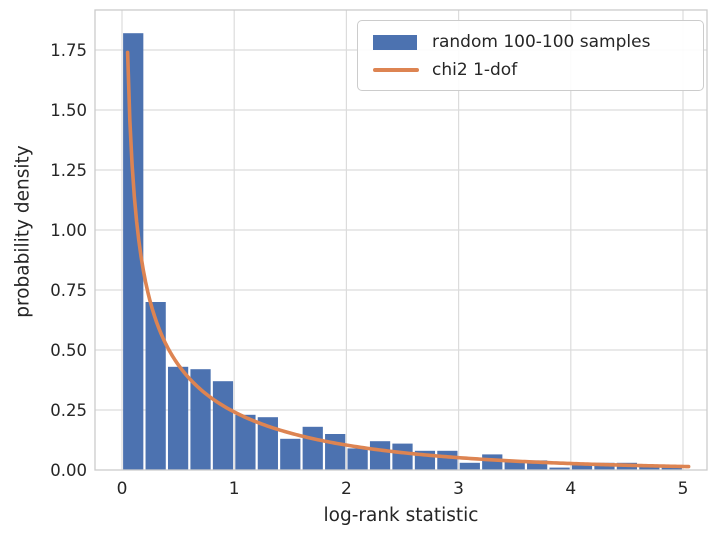 Image resolution: width=726 pixels, height=543 pixels. What do you see at coordinates (538, 70) in the screenshot?
I see `legend-item-chi2: chi2 1-dof` at bounding box center [538, 70].